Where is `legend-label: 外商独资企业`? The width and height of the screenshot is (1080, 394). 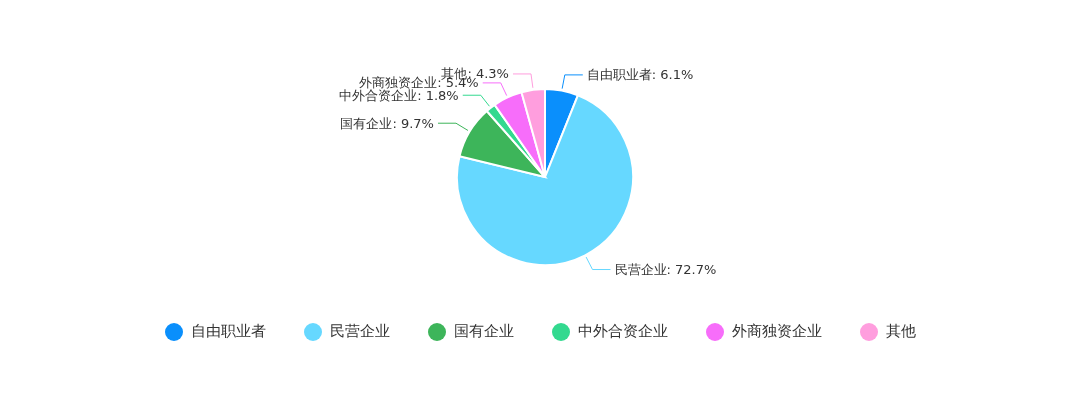
legend-label: 外商独资企业 is located at coordinates (776, 331).